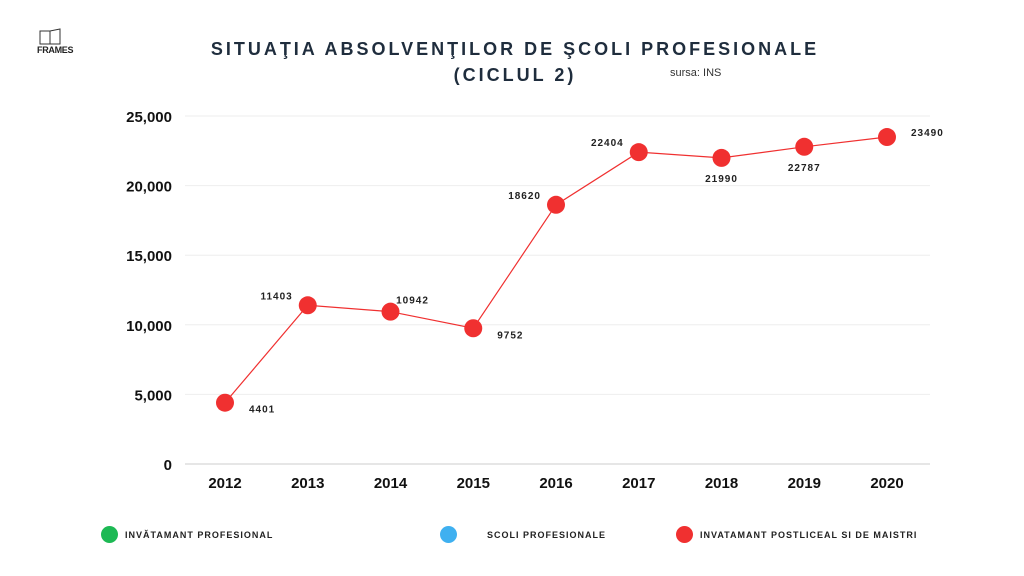  What do you see at coordinates (224, 483) in the screenshot?
I see `x-tick-label: 2012` at bounding box center [224, 483].